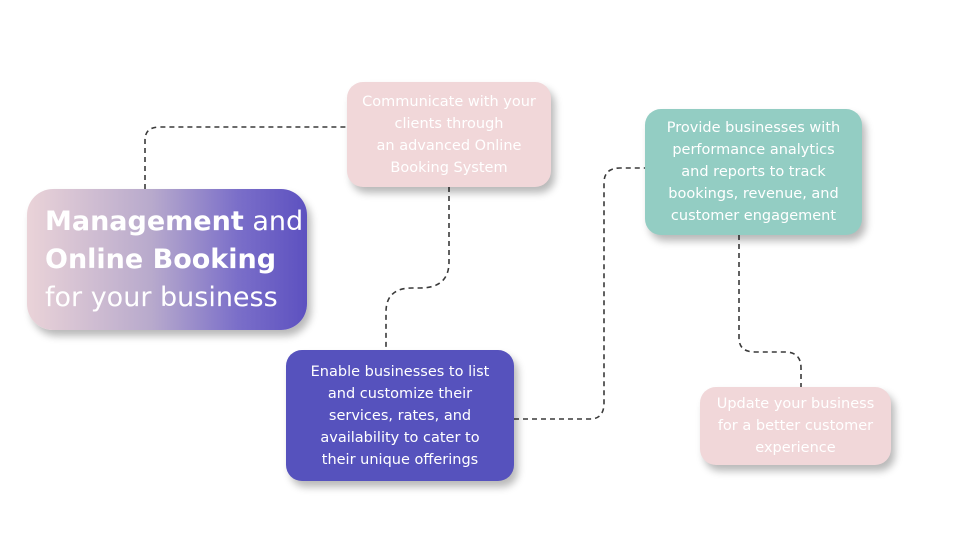  I want to click on step-analytics-line: performance analytics, so click(753, 150).